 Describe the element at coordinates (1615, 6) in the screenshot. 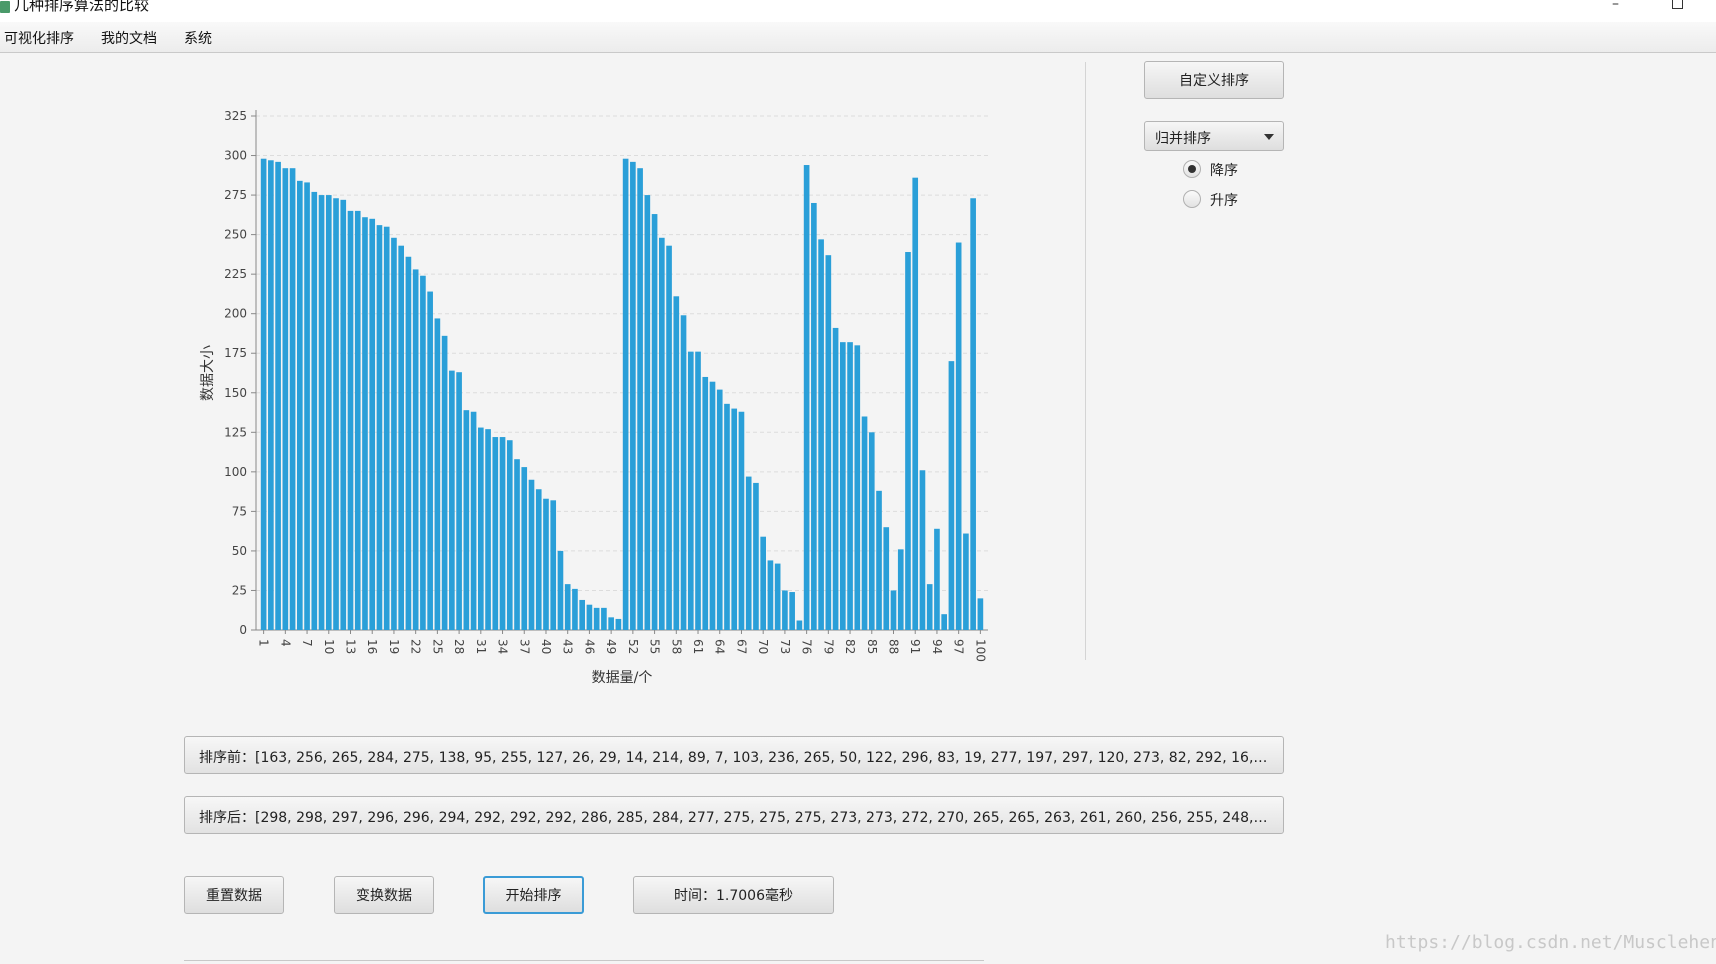

I see `minimize-icon: –` at that location.